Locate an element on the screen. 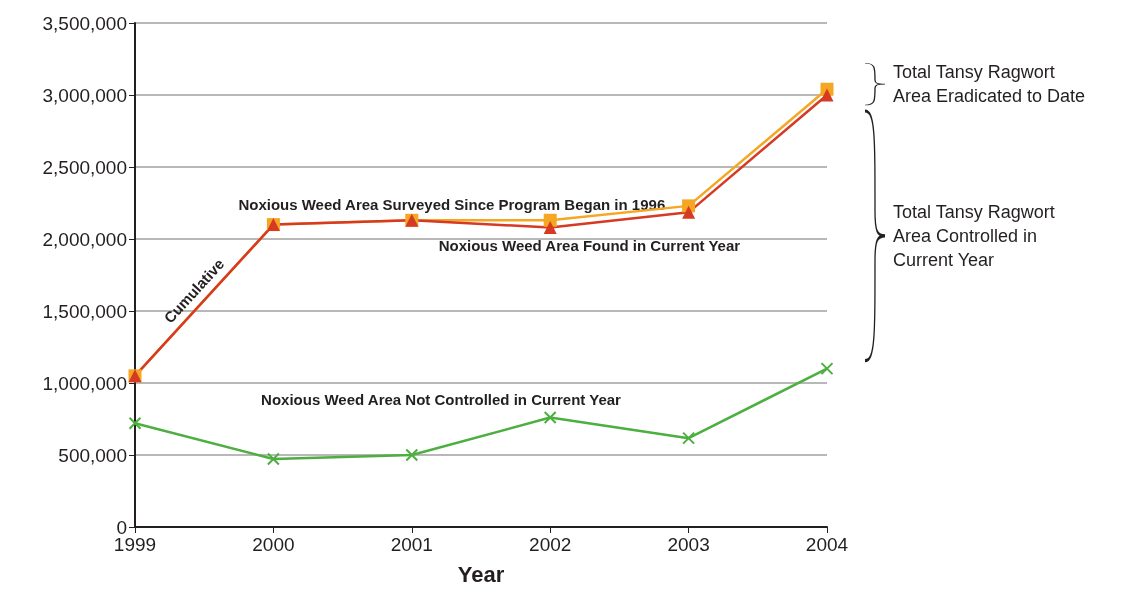  x-tick-label: 2002 is located at coordinates (550, 544).